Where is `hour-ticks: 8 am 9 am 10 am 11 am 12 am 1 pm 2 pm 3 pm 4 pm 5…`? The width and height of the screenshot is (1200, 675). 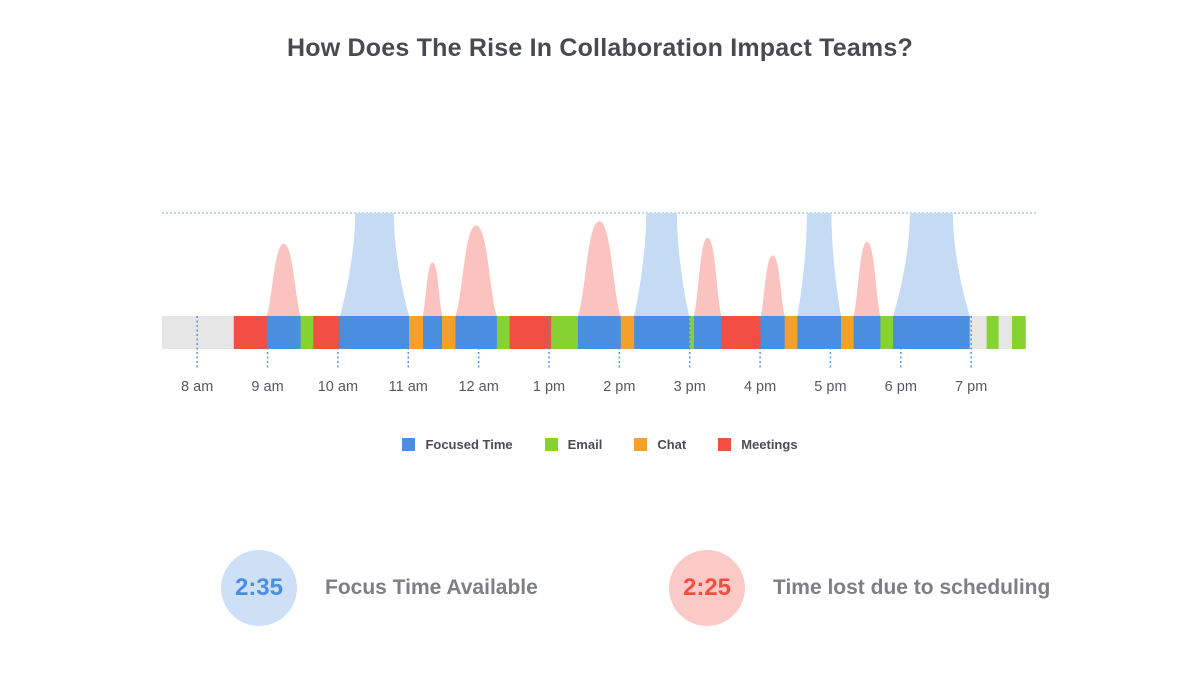
hour-ticks: 8 am 9 am 10 am 11 am 12 am 1 pm 2 pm 3 pm 4 pm 5… is located at coordinates (584, 355).